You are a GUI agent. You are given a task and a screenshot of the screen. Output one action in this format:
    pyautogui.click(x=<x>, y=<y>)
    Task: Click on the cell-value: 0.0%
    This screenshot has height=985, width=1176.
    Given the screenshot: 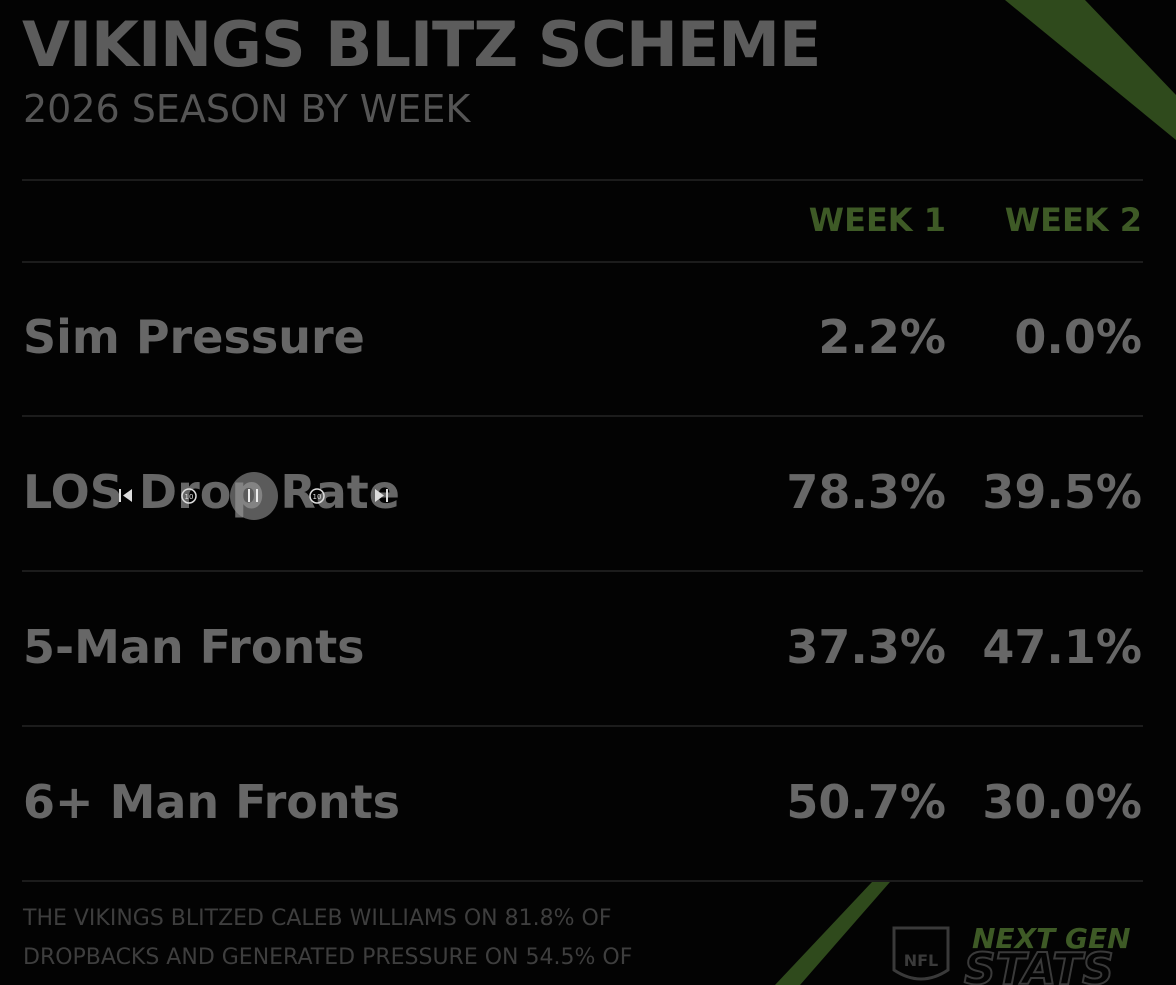 What is the action you would take?
    pyautogui.click(x=1078, y=337)
    